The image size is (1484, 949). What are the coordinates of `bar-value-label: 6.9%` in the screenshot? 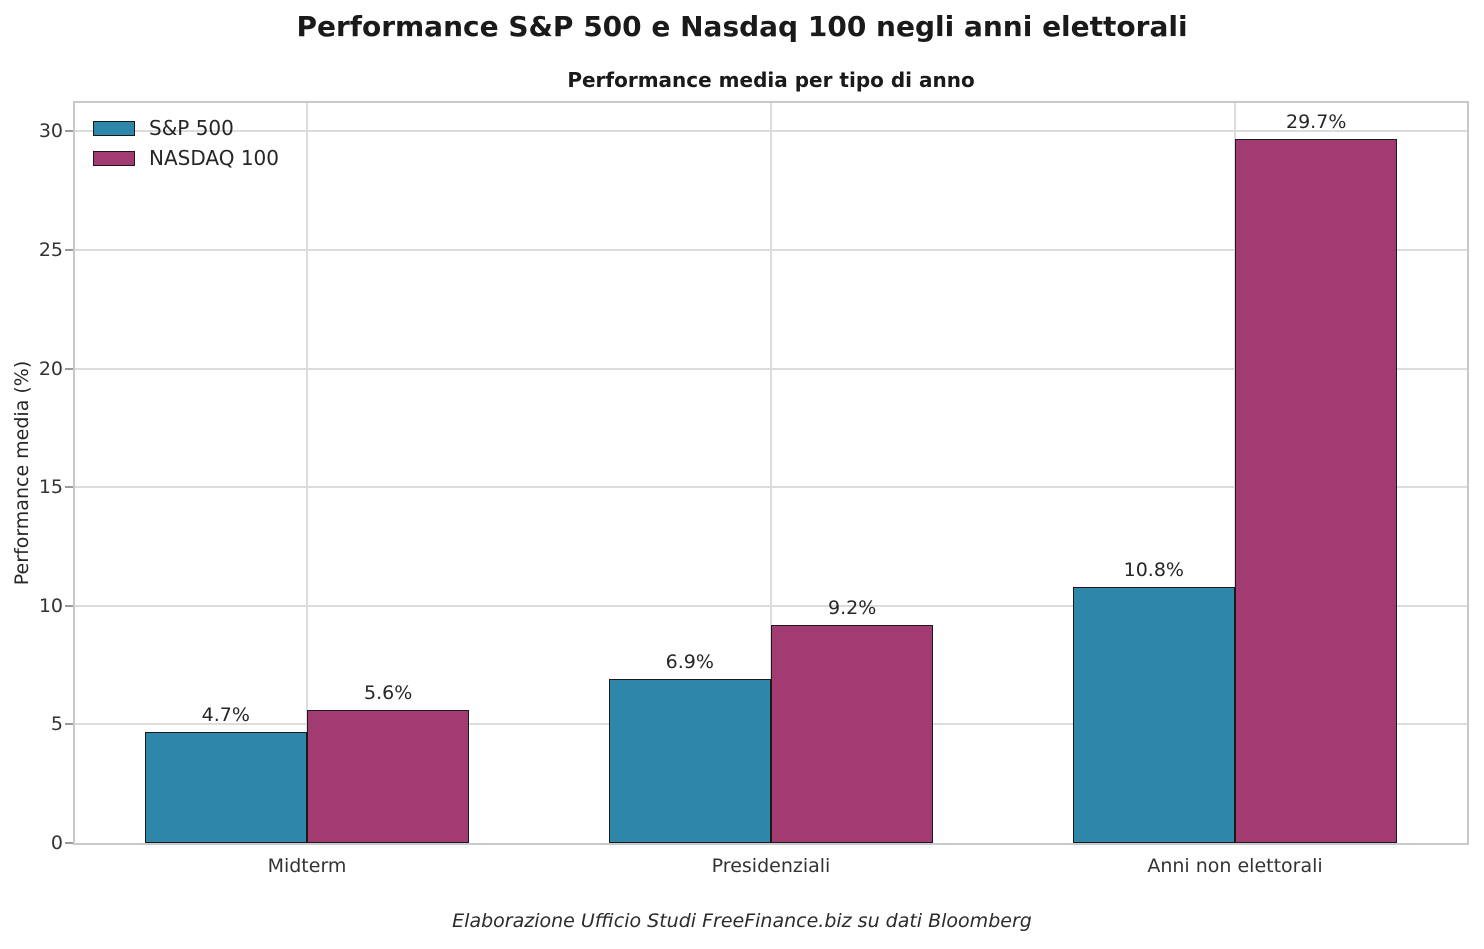 It's located at (689, 662).